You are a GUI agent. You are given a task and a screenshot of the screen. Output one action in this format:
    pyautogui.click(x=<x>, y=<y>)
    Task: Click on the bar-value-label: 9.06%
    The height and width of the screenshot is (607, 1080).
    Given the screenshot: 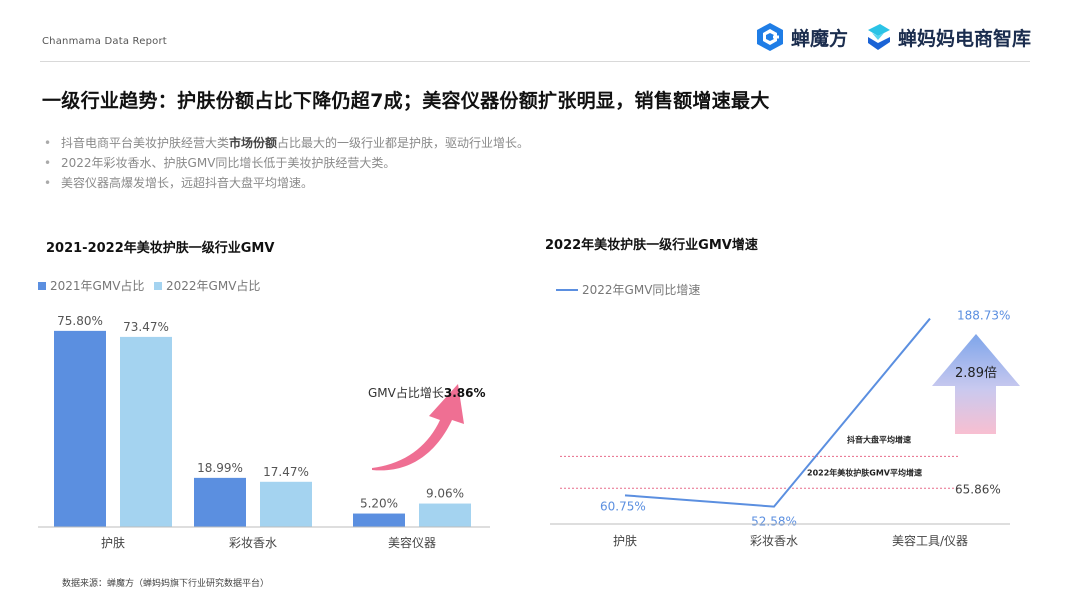 What is the action you would take?
    pyautogui.click(x=445, y=494)
    